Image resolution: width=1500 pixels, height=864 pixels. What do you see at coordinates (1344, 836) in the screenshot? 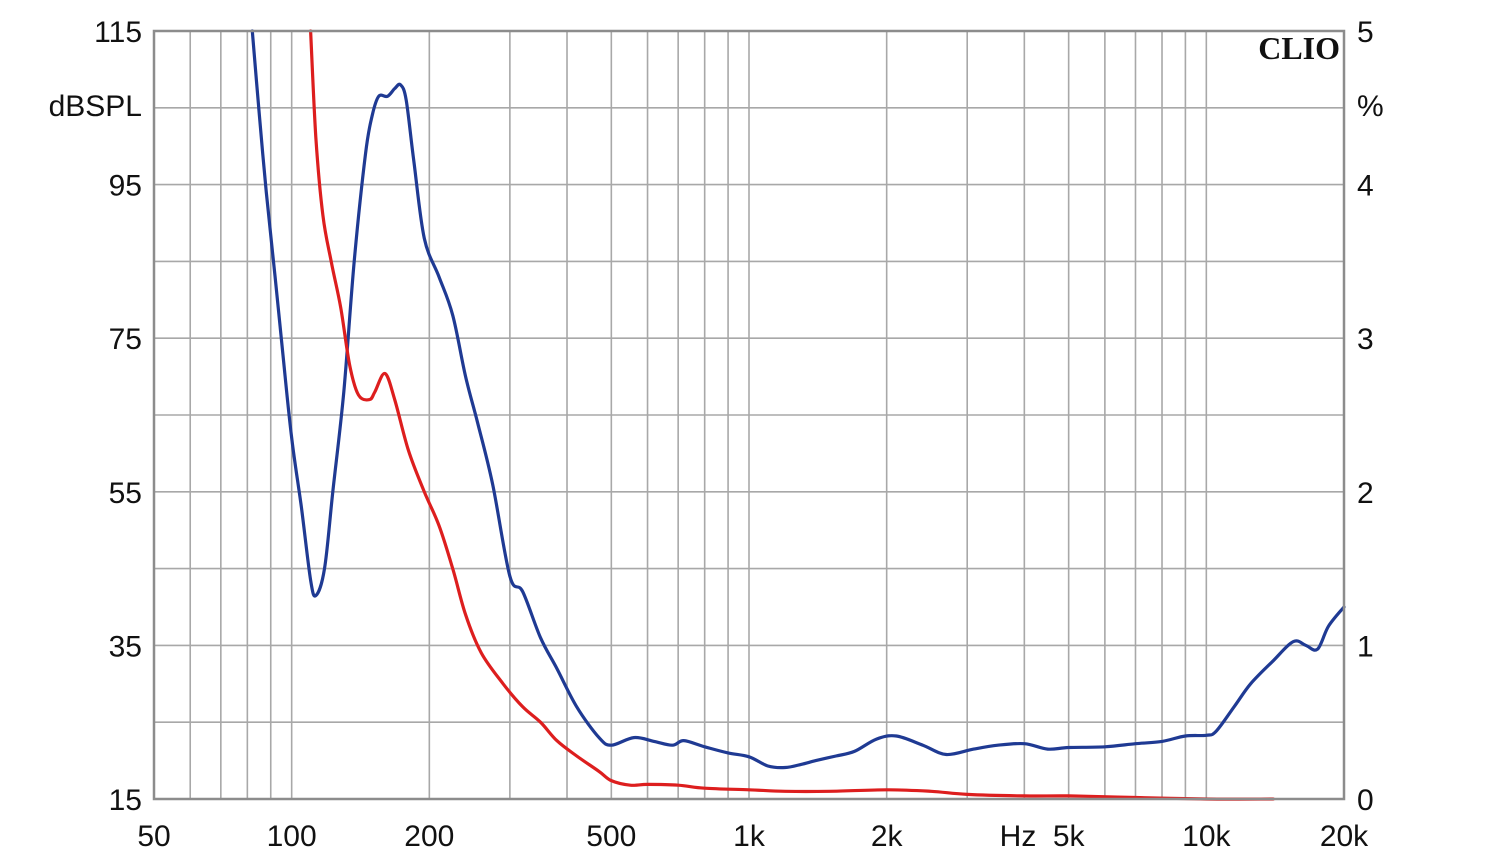
I see `x-tick-label: 20k` at bounding box center [1344, 836].